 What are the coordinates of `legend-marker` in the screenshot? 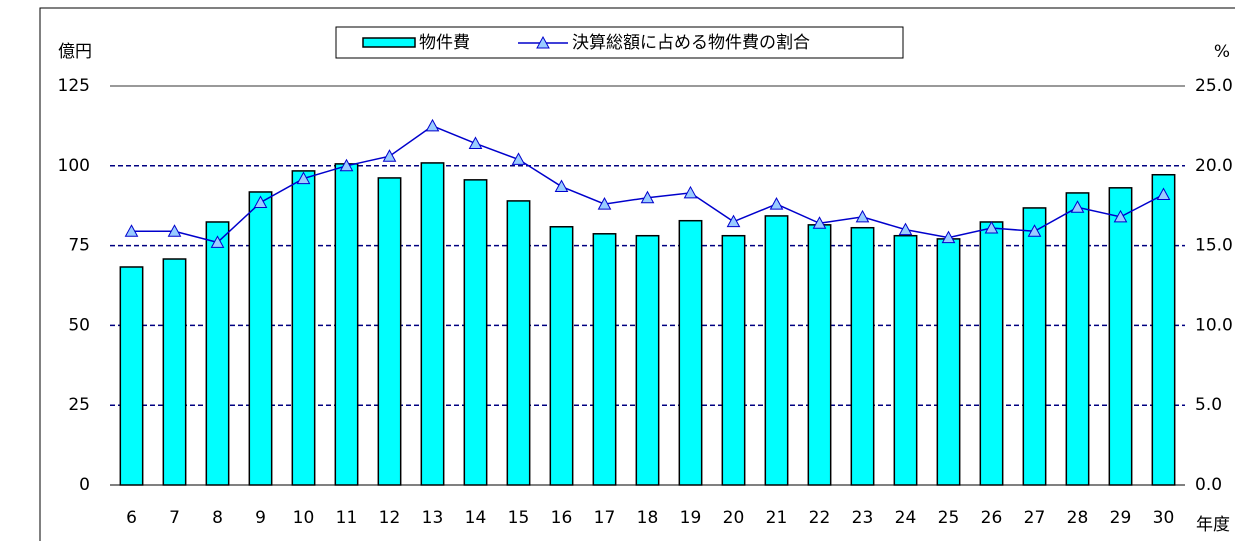 It's located at (543, 42).